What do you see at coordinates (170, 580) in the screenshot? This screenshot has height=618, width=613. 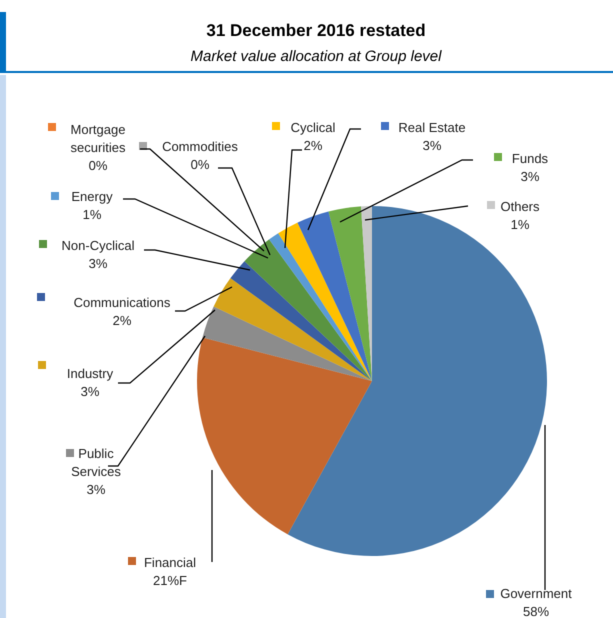 I see `data-label: 21%F` at bounding box center [170, 580].